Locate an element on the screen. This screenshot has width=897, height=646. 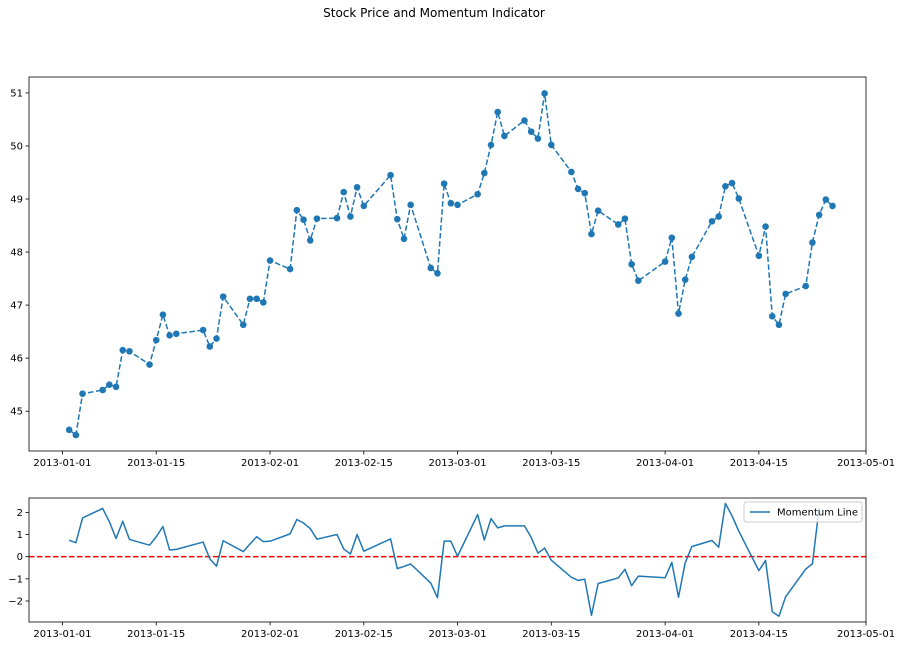
price-y-tick-label: 49 is located at coordinates (16, 200).